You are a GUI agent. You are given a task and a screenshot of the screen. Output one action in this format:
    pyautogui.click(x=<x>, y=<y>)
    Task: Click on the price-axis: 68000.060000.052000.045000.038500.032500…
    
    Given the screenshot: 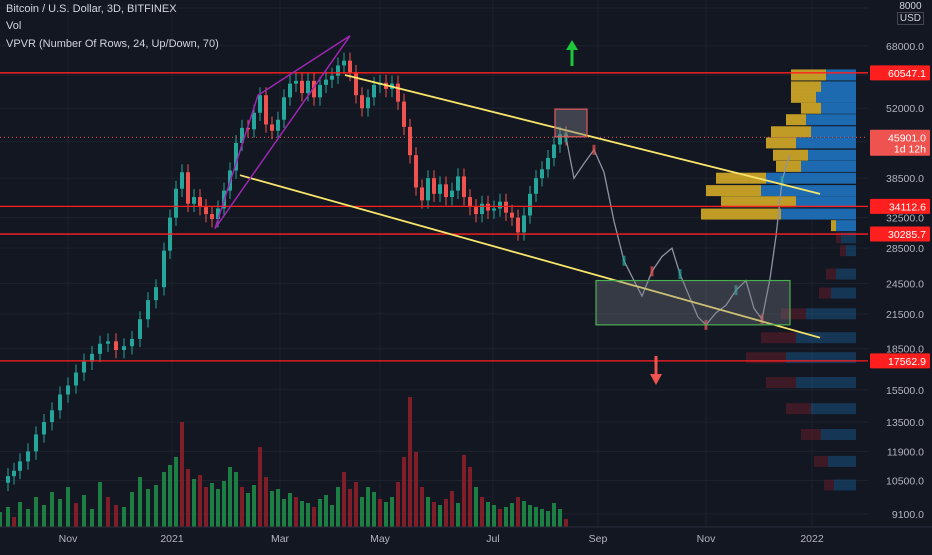 What is the action you would take?
    pyautogui.click(x=900, y=263)
    